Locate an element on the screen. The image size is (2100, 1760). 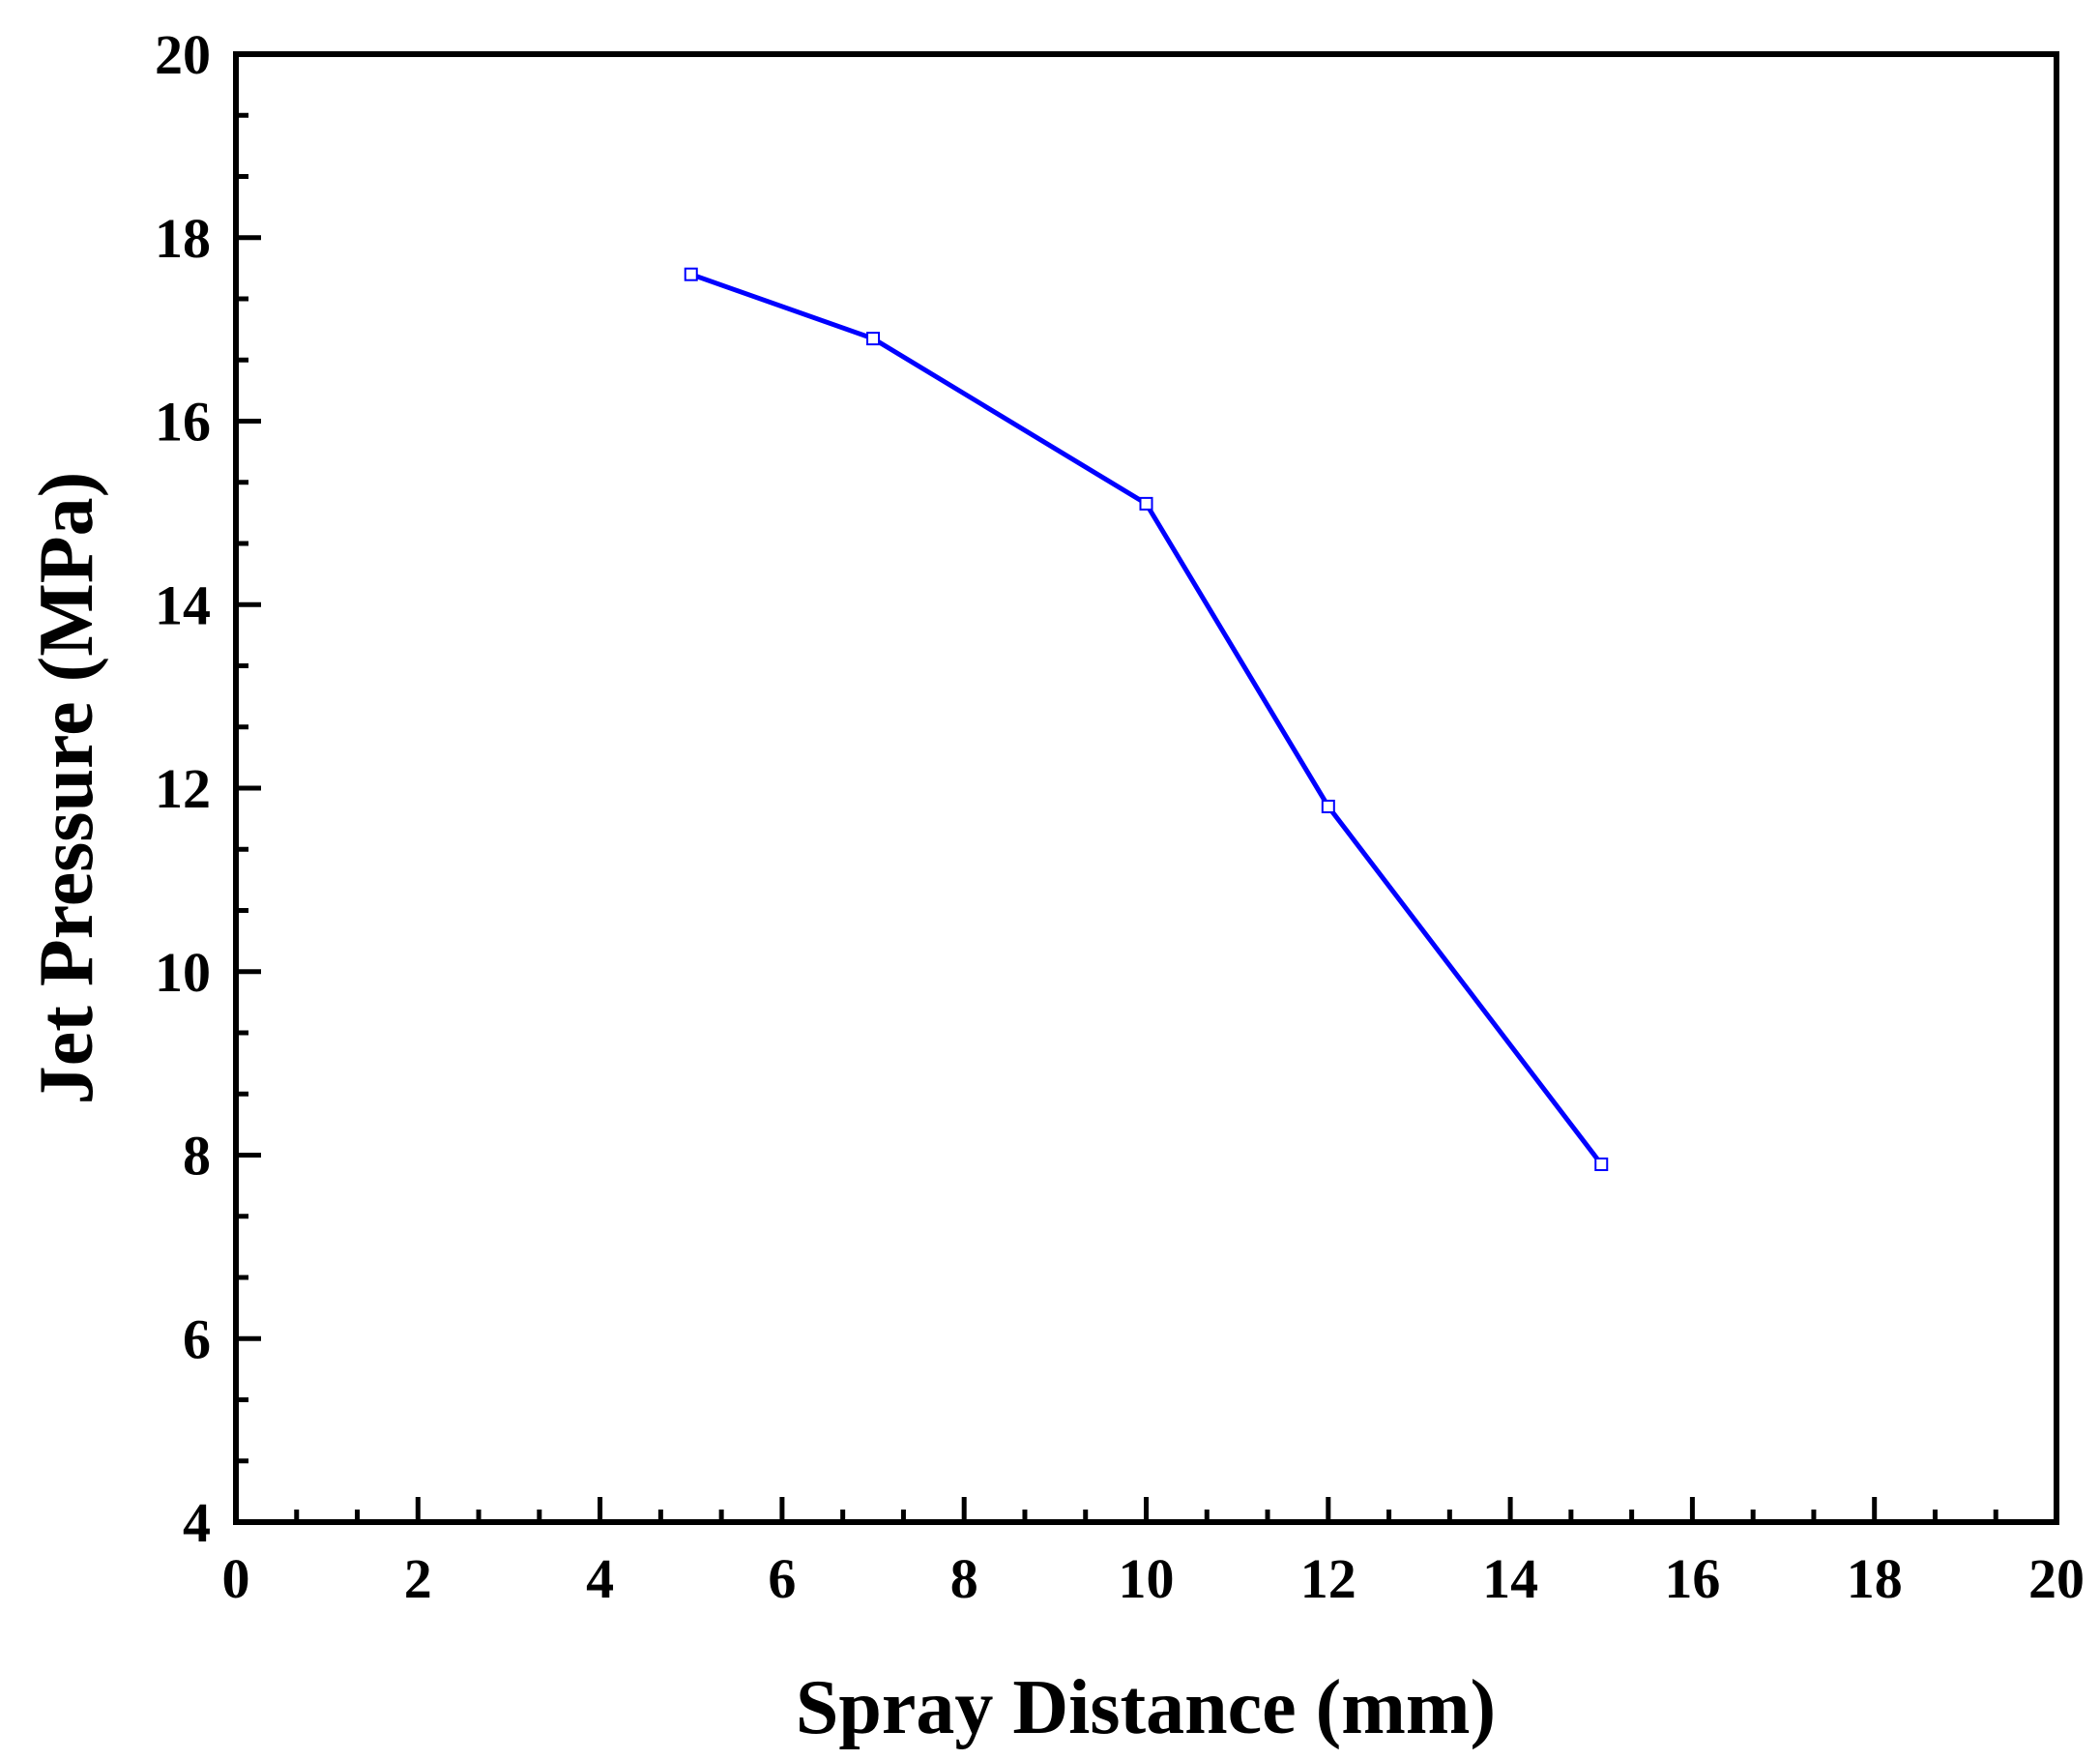
x-tick-label: 12 is located at coordinates (1328, 1579).